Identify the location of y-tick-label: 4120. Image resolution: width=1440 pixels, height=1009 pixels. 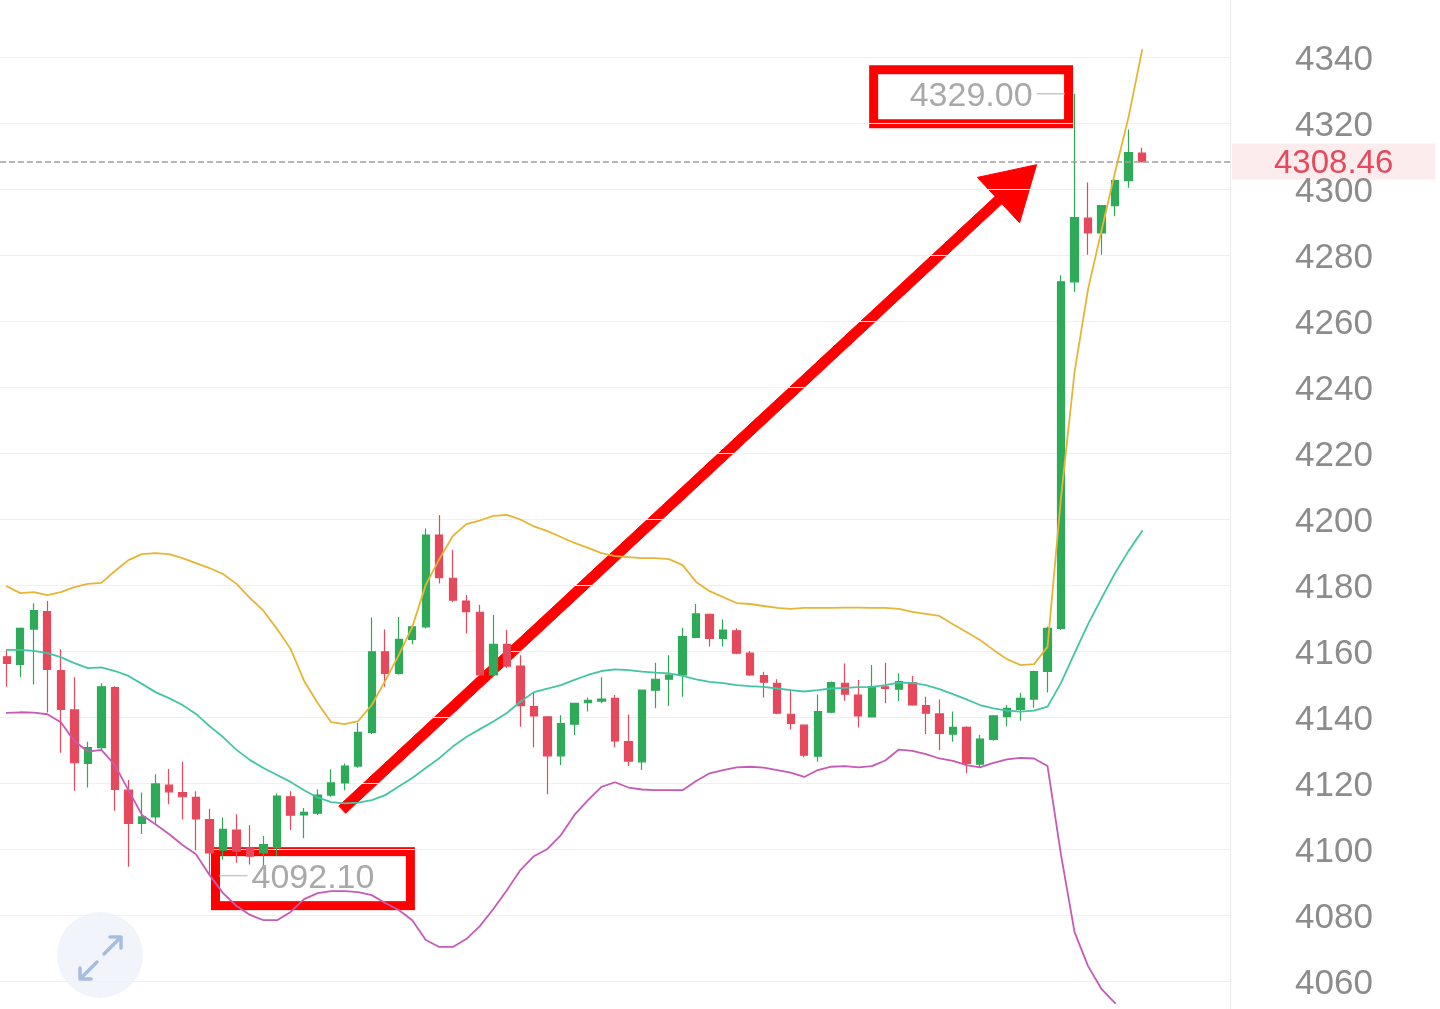
(1334, 784).